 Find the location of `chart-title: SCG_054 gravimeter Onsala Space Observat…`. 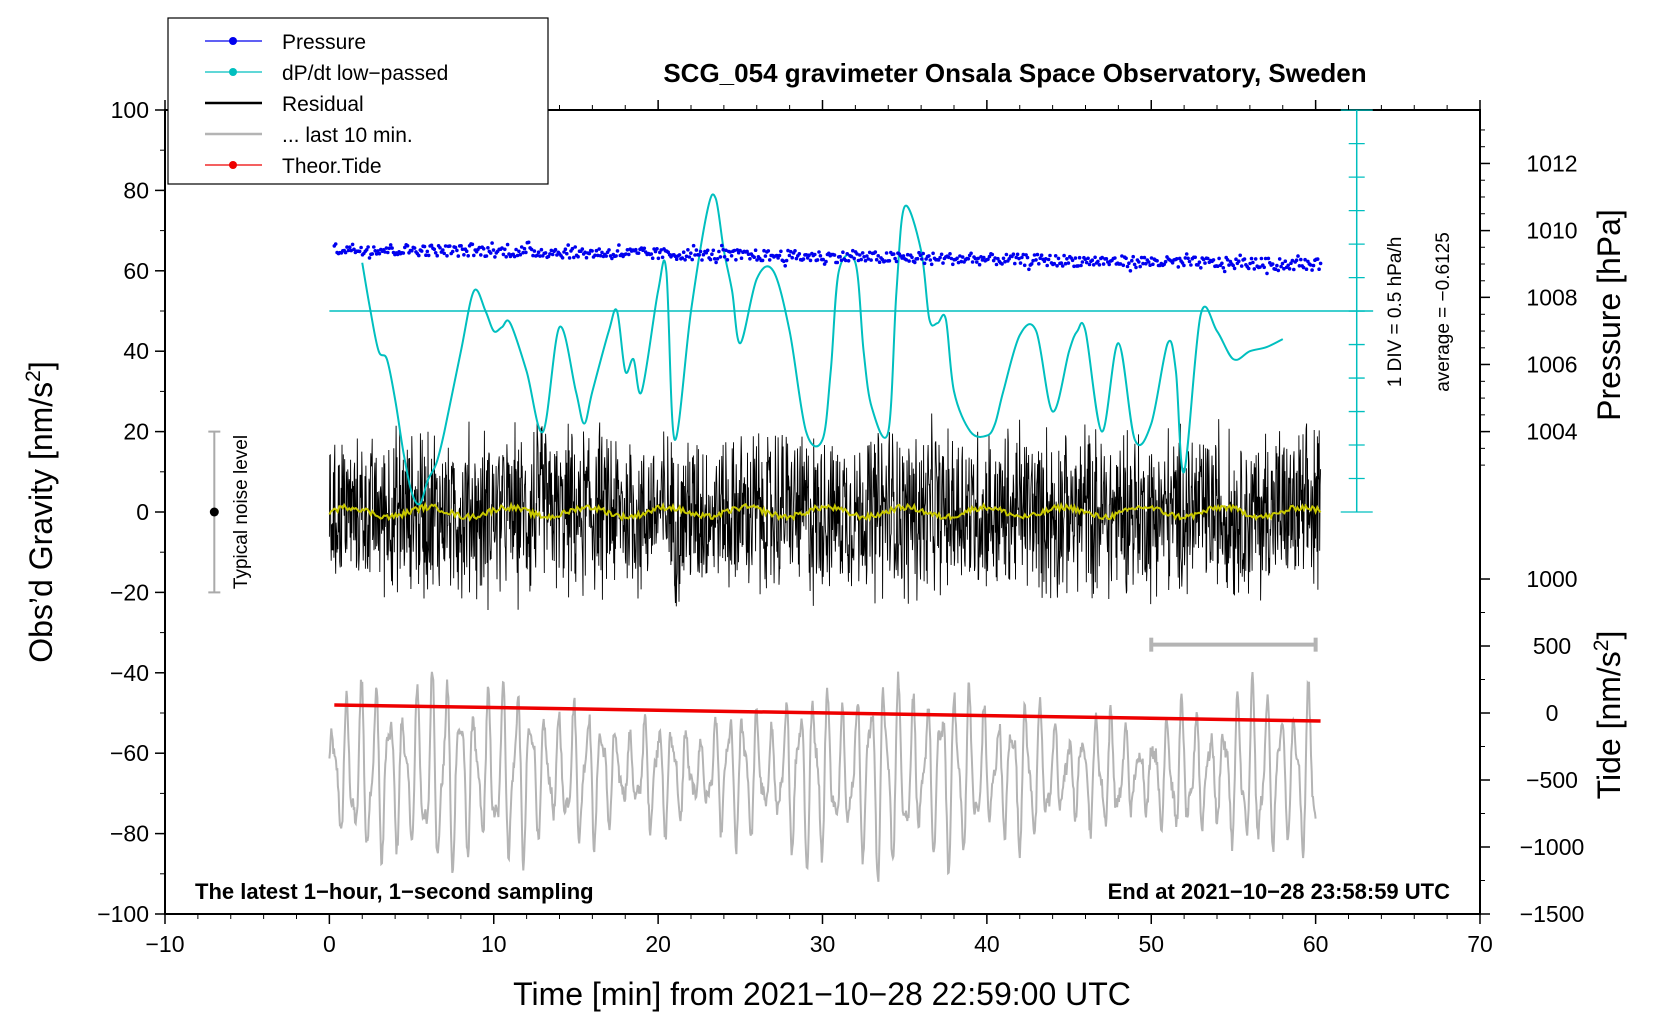

chart-title: SCG_054 gravimeter Onsala Space Observat… is located at coordinates (1014, 73).